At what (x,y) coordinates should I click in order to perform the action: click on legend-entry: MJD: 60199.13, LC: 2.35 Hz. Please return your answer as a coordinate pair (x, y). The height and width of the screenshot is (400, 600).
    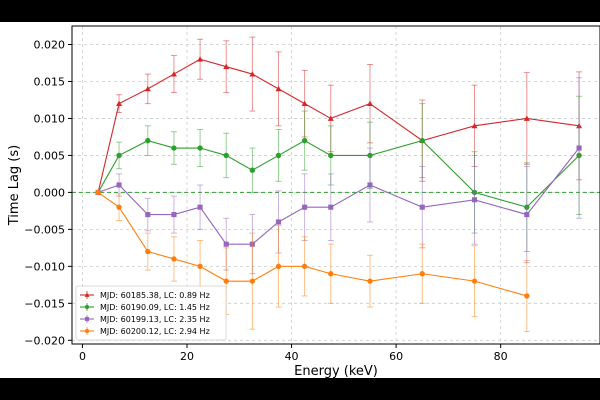
    Looking at the image, I should click on (145, 319).